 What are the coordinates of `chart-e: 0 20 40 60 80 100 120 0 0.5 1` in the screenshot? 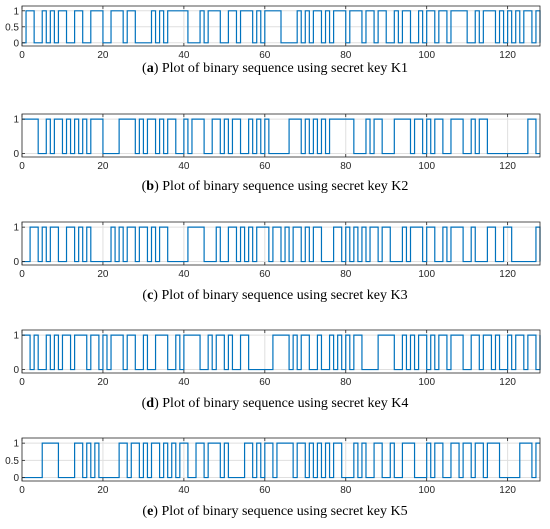 It's located at (273, 466).